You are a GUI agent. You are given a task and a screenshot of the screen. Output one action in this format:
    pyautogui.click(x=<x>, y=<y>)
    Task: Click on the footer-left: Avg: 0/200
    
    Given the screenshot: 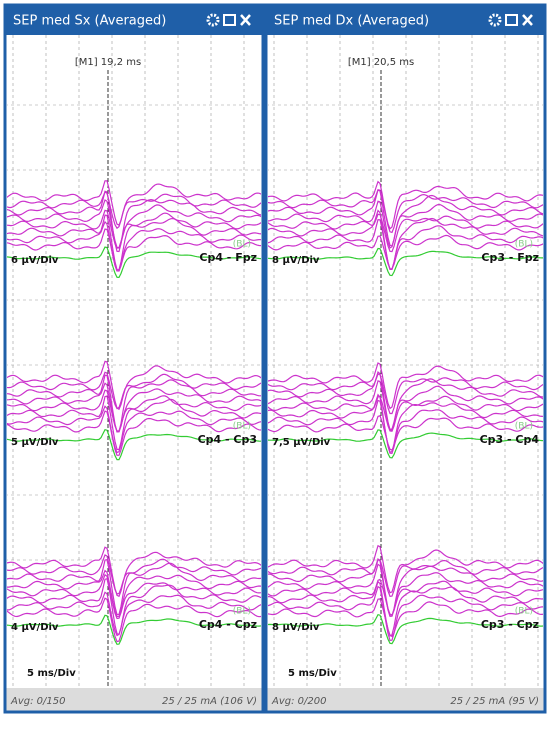 What is the action you would take?
    pyautogui.click(x=298, y=701)
    